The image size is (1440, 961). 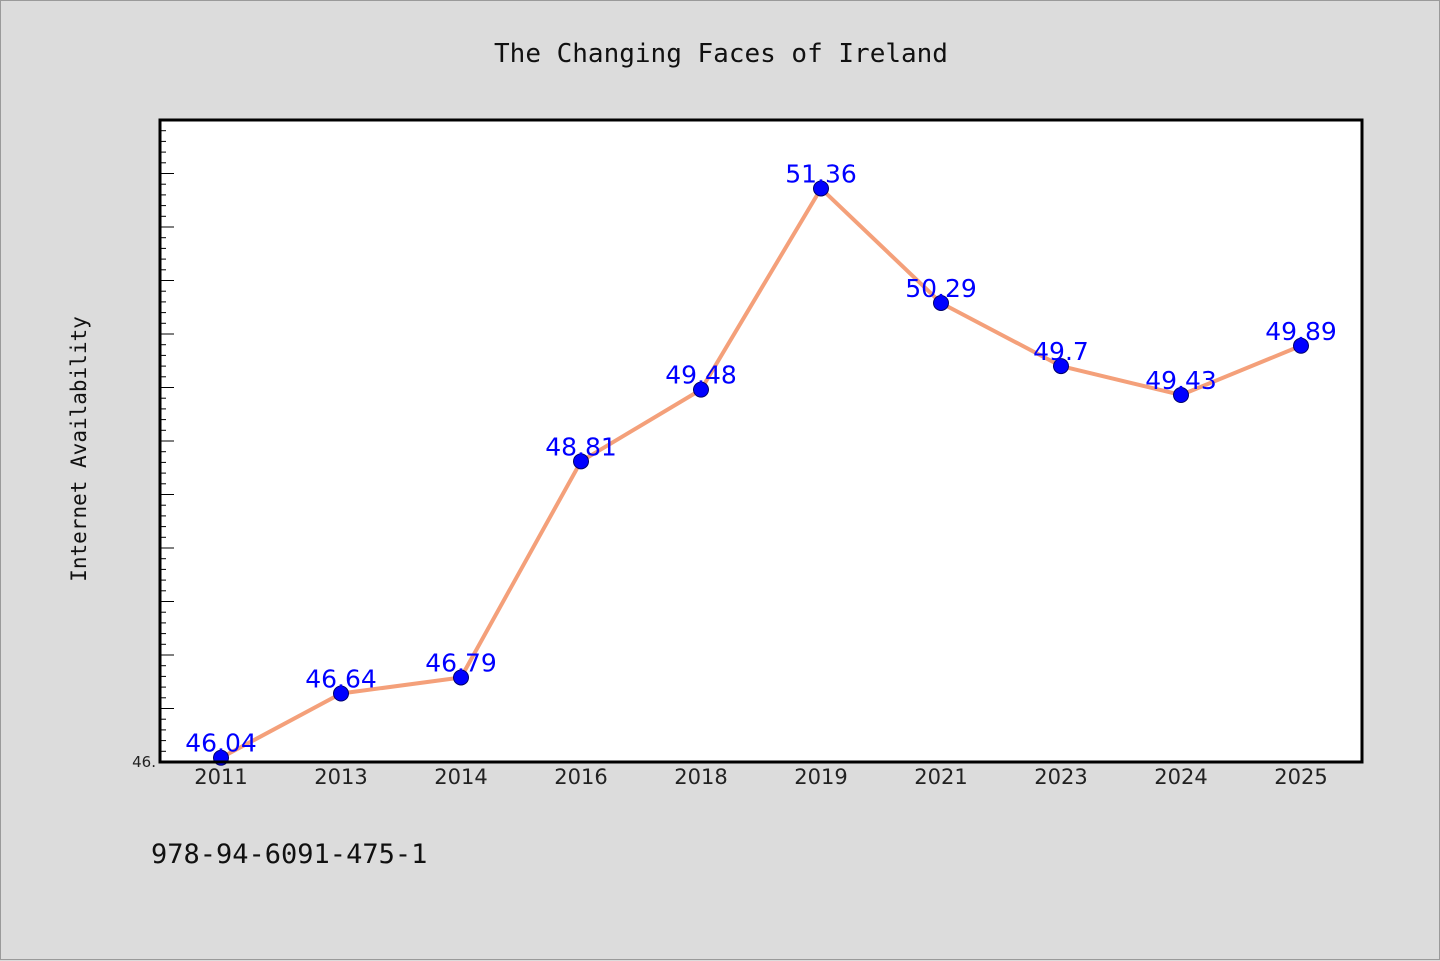 I want to click on data-label: 46.64, so click(x=341, y=679).